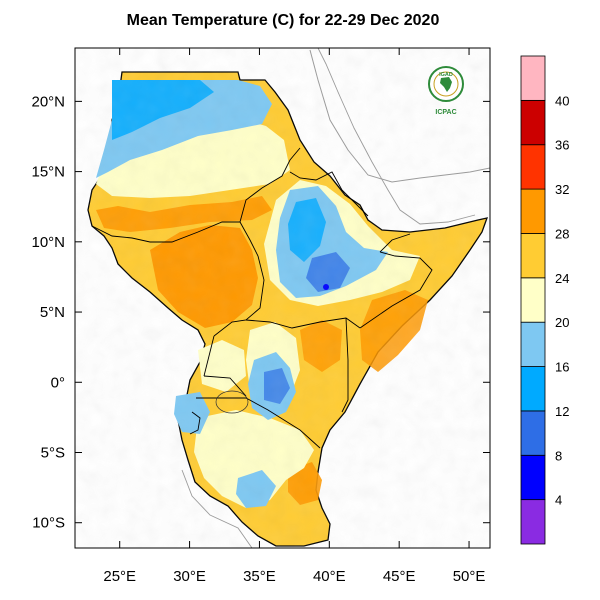 The width and height of the screenshot is (600, 600). What do you see at coordinates (562, 367) in the screenshot?
I see `colorbar-label: 16` at bounding box center [562, 367].